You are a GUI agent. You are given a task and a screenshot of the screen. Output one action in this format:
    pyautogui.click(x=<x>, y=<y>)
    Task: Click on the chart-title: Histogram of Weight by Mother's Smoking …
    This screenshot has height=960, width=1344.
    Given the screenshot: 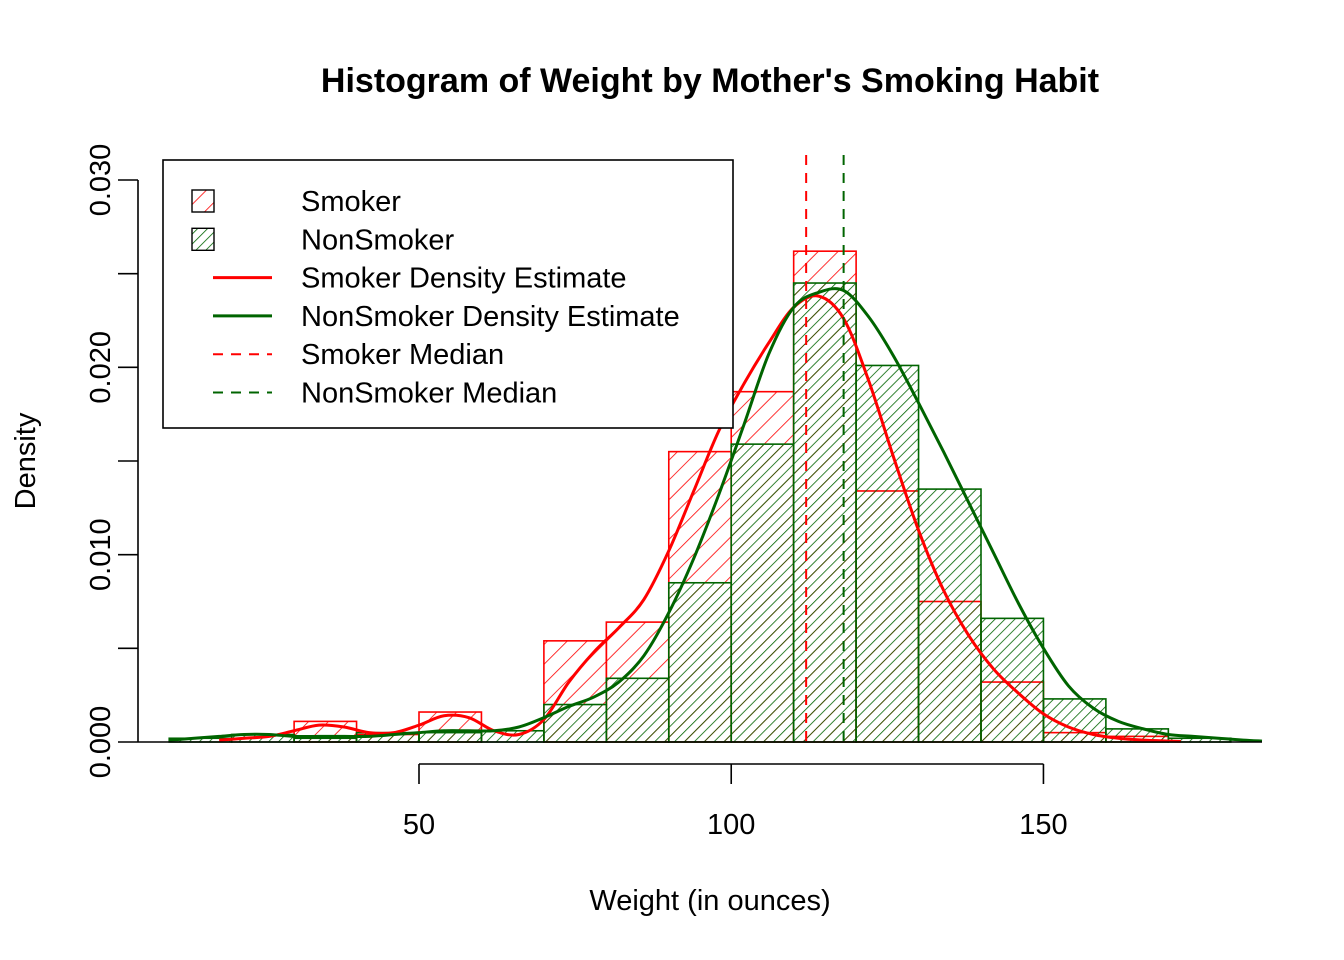 What is the action you would take?
    pyautogui.click(x=710, y=81)
    